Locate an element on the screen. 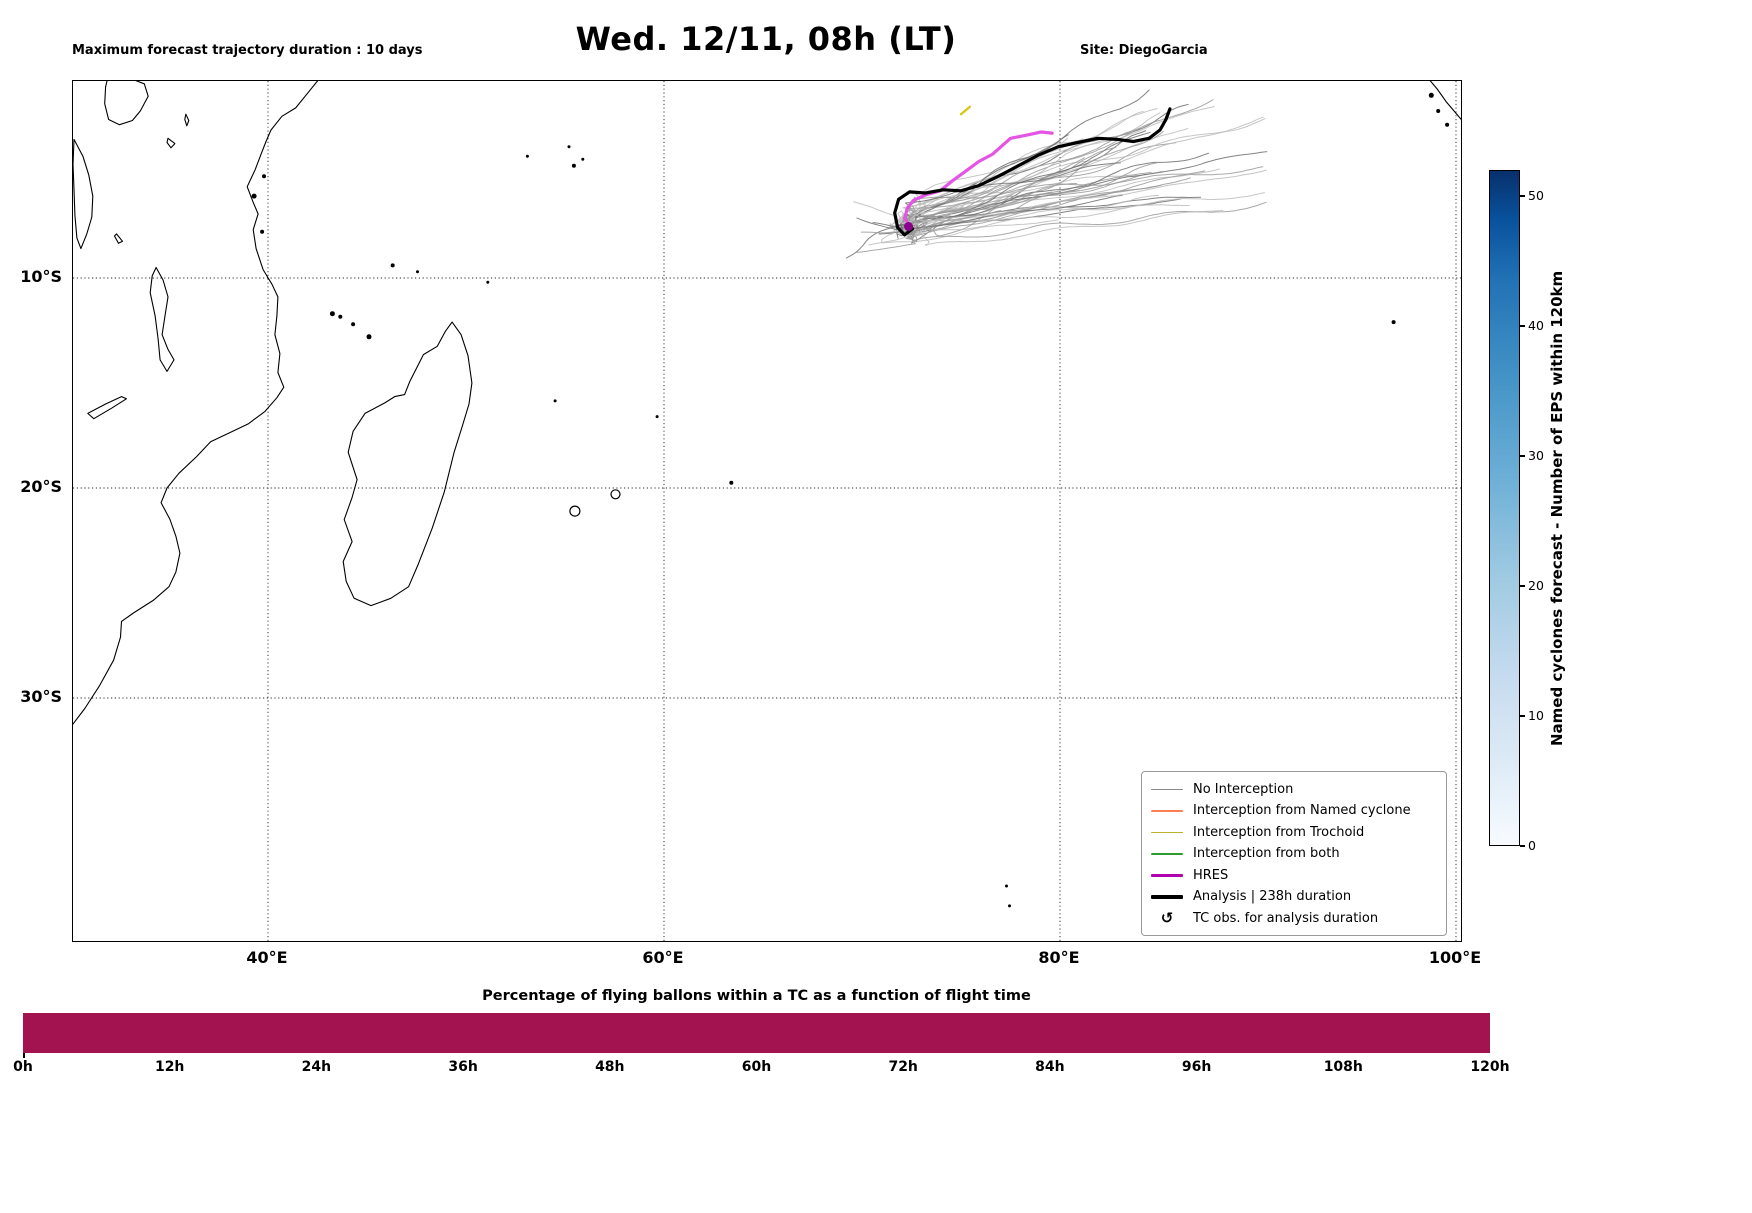  tc-percentage-bar is located at coordinates (756, 1033).